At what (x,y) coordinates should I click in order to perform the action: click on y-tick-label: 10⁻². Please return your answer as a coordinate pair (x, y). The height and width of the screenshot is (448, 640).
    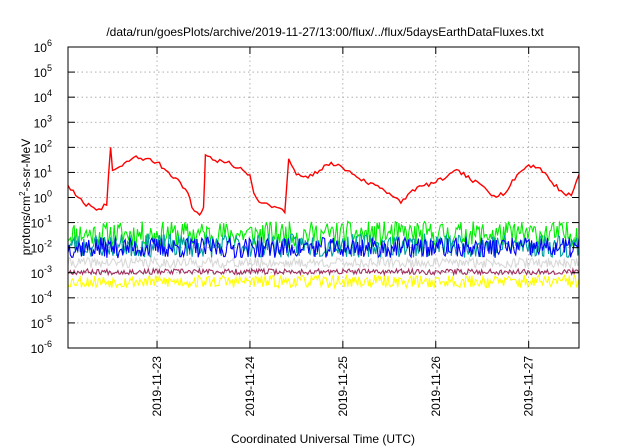
    Looking at the image, I should click on (41, 247).